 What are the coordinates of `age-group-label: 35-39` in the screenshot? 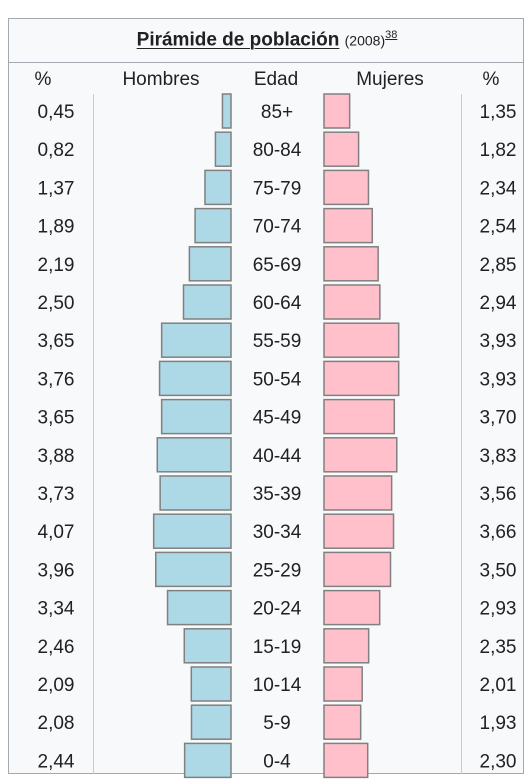 It's located at (277, 494).